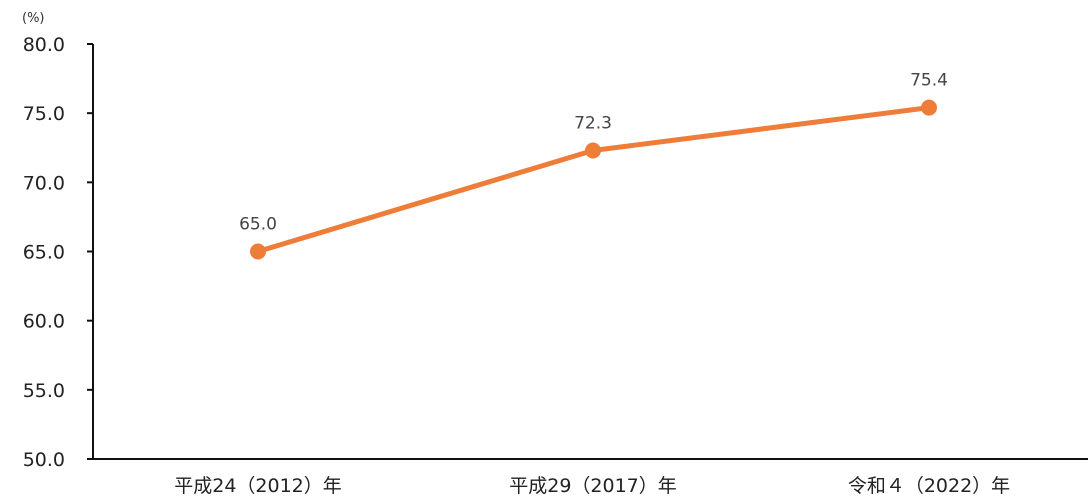 Image resolution: width=1088 pixels, height=500 pixels. Describe the element at coordinates (929, 486) in the screenshot. I see `x-category-label: 令和４（2022）年` at that location.